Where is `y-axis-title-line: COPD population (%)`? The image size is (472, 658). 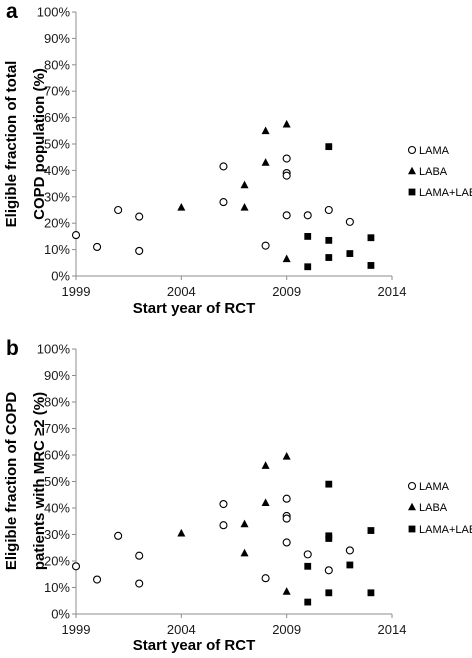
y-axis-title-line: COPD population (%) is located at coordinates (39, 144).